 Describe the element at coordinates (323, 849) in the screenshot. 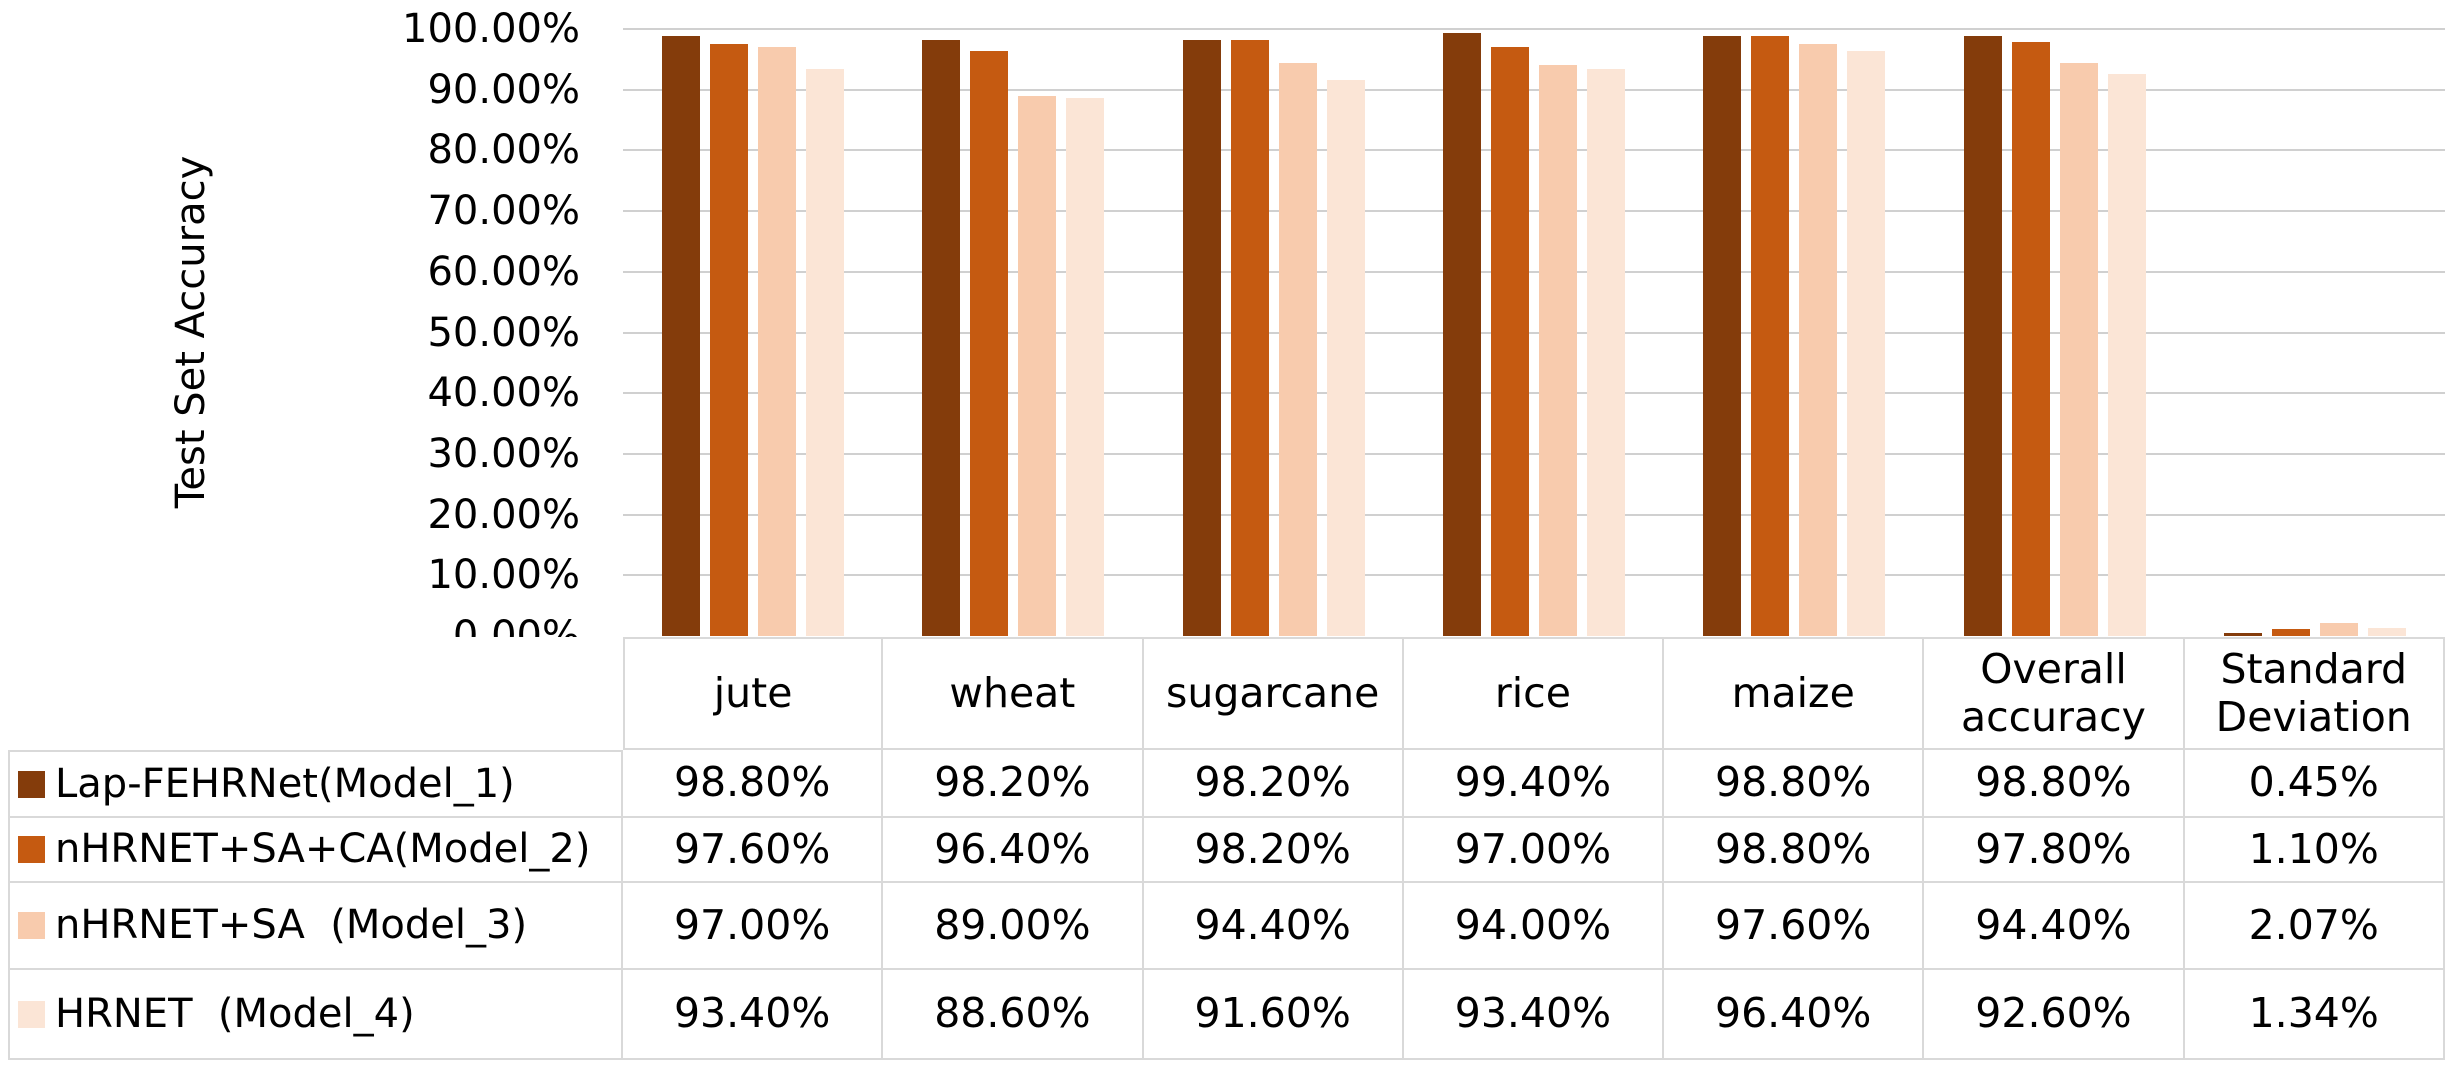

I see `legend-label: nHRNET+SA+CA(Model_2)` at that location.